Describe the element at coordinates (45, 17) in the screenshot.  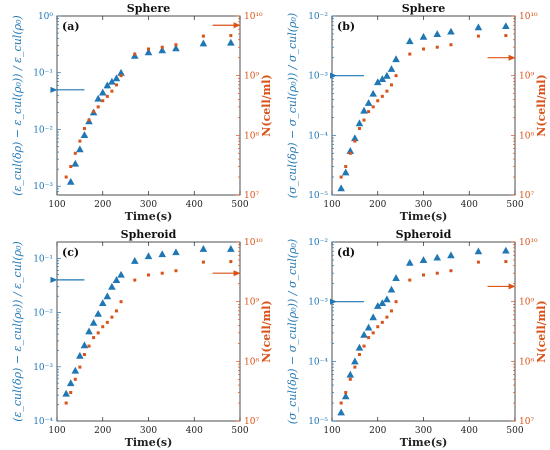
I see `left-tick-label: 10⁰` at that location.